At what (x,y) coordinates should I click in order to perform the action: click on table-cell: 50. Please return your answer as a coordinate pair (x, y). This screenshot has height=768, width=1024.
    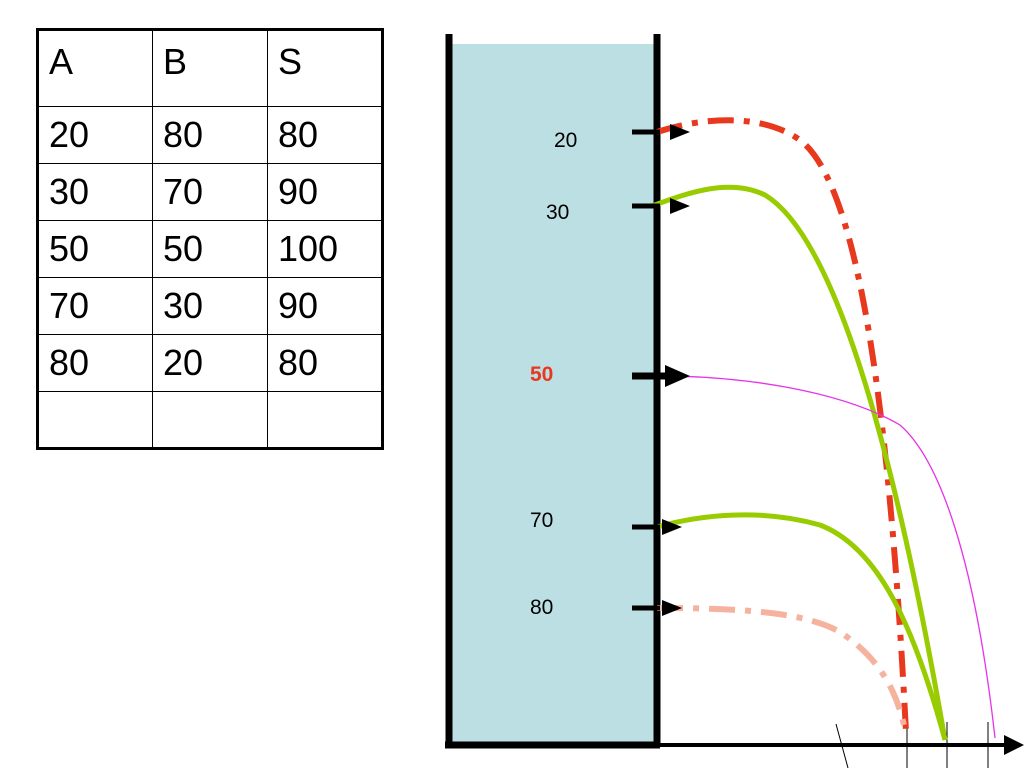
    Looking at the image, I should click on (210, 249).